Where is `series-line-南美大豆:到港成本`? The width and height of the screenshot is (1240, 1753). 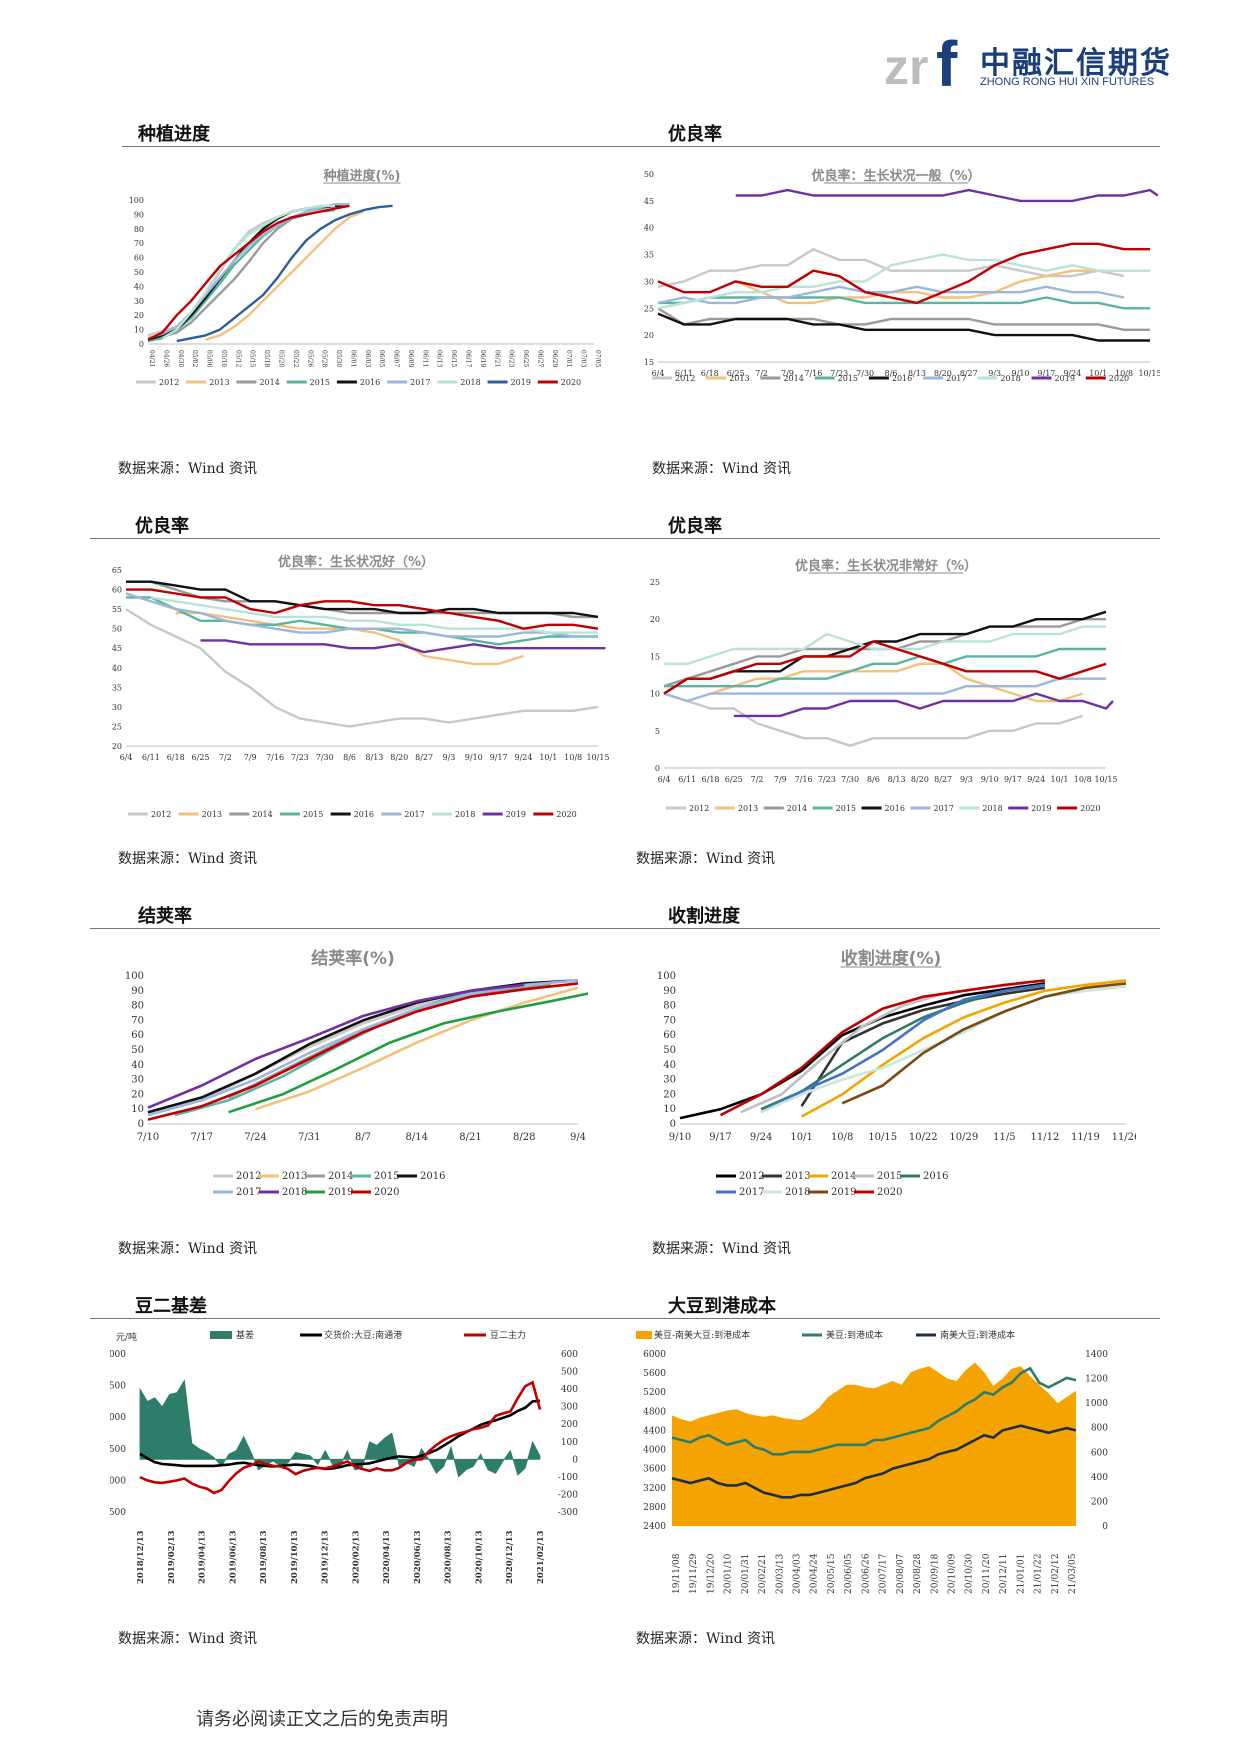 series-line-南美大豆:到港成本 is located at coordinates (874, 1461).